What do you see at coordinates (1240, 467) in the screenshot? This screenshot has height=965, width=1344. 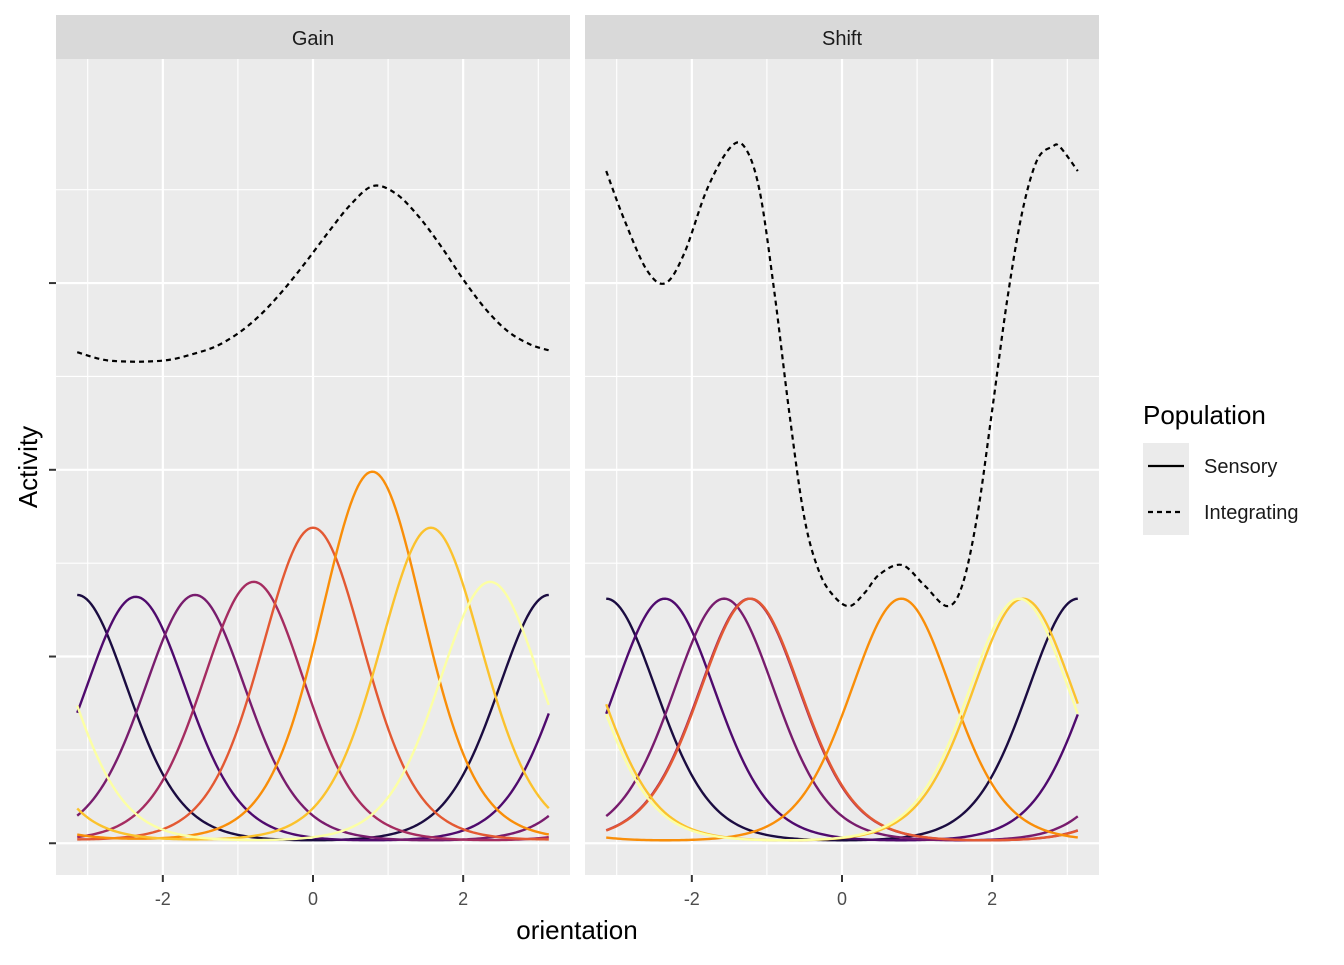 I see `legend-label-sensory: Sensory` at bounding box center [1240, 467].